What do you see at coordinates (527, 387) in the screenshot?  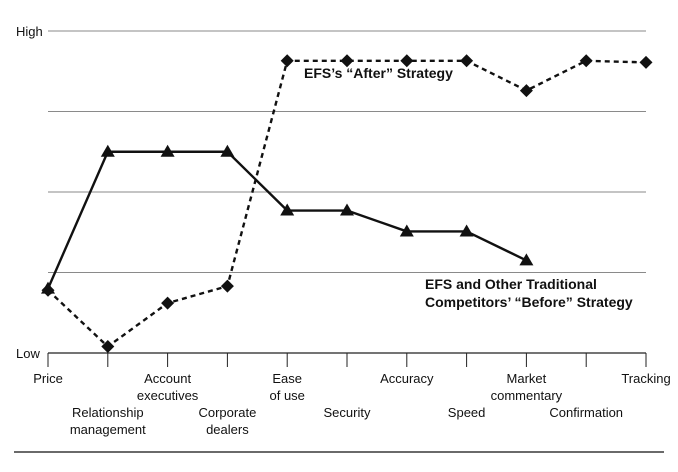 I see `x-tick-label: Market commentary` at bounding box center [527, 387].